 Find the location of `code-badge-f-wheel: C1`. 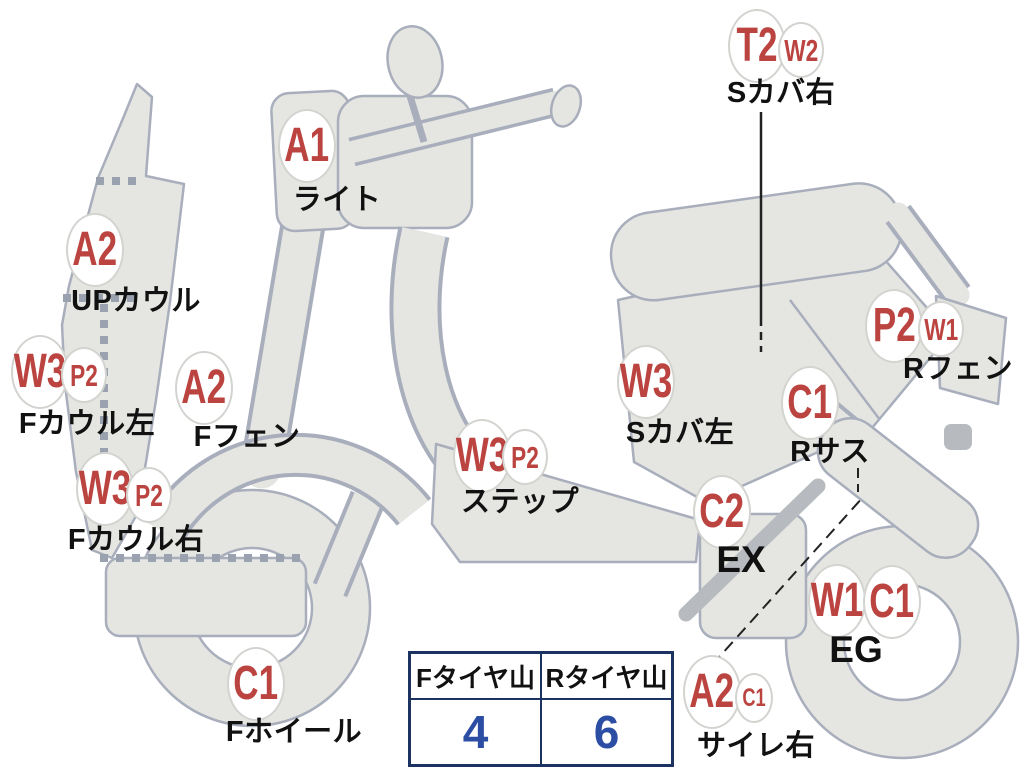

code-badge-f-wheel: C1 is located at coordinates (256, 684).